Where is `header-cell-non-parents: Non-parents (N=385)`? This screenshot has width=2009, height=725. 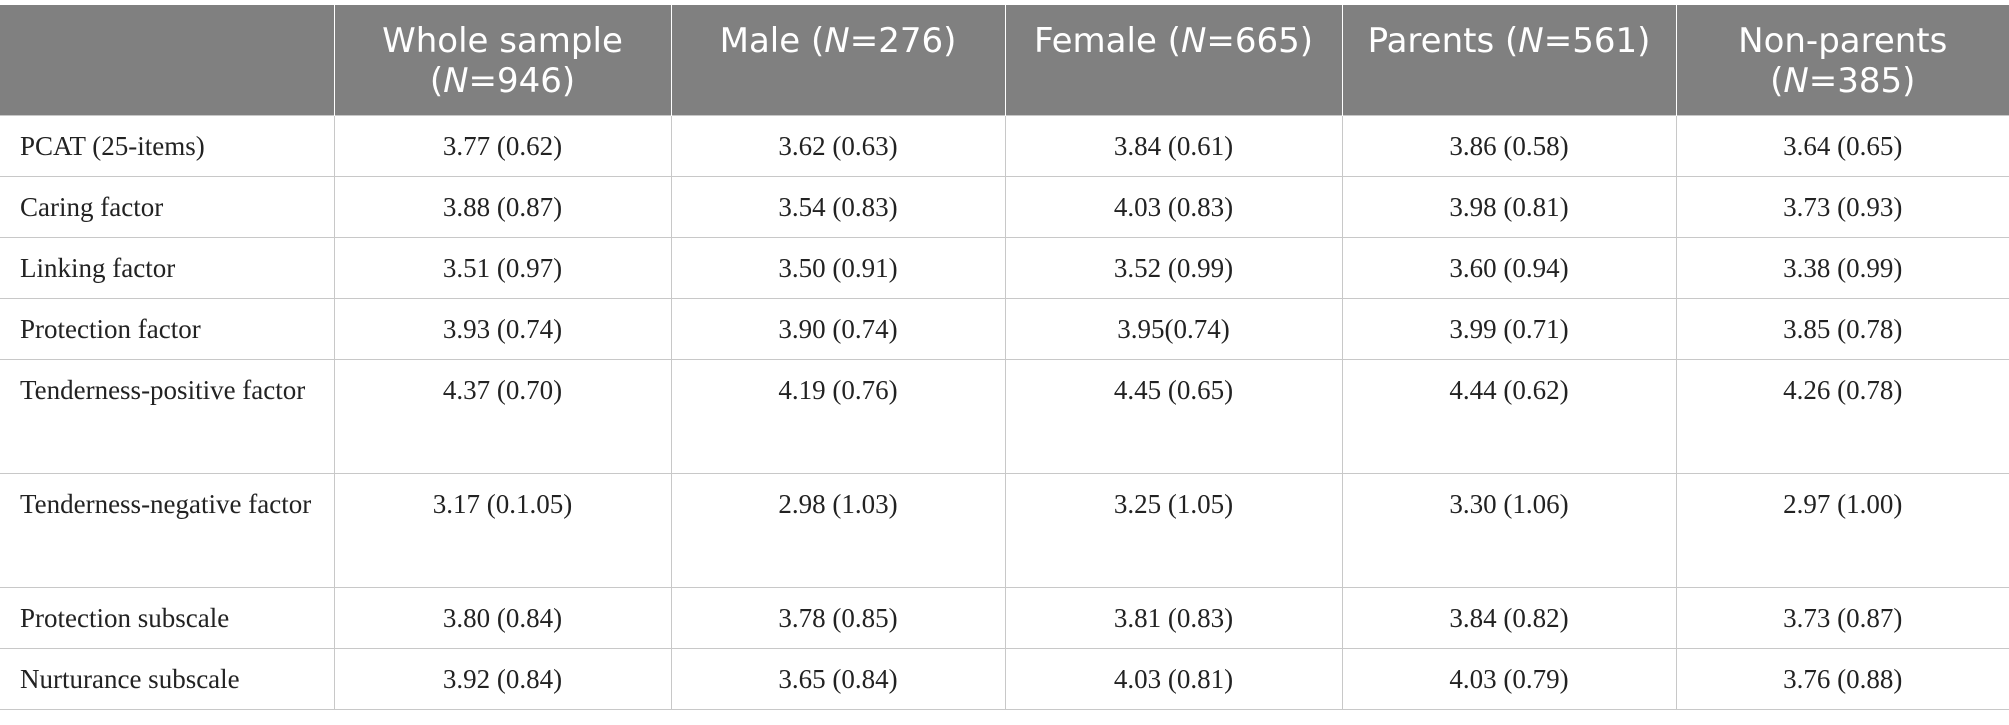
header-cell-non-parents: Non-parents (N=385) is located at coordinates (1842, 60).